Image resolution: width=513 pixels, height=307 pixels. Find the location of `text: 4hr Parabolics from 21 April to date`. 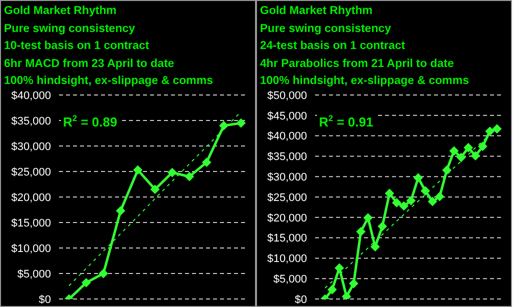

text: 4hr Parabolics from 21 April to date is located at coordinates (357, 64).